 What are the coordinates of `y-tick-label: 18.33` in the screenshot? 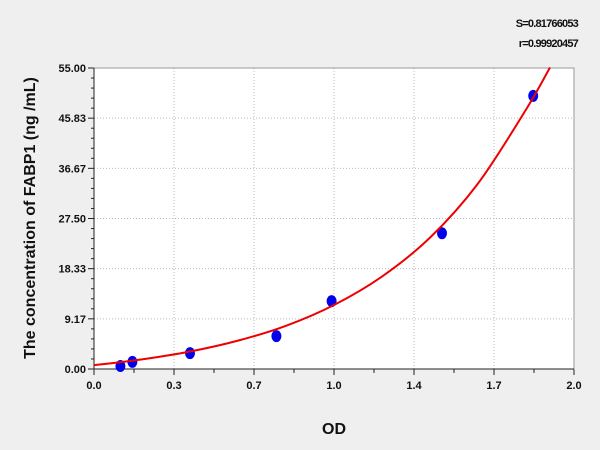 It's located at (72, 270).